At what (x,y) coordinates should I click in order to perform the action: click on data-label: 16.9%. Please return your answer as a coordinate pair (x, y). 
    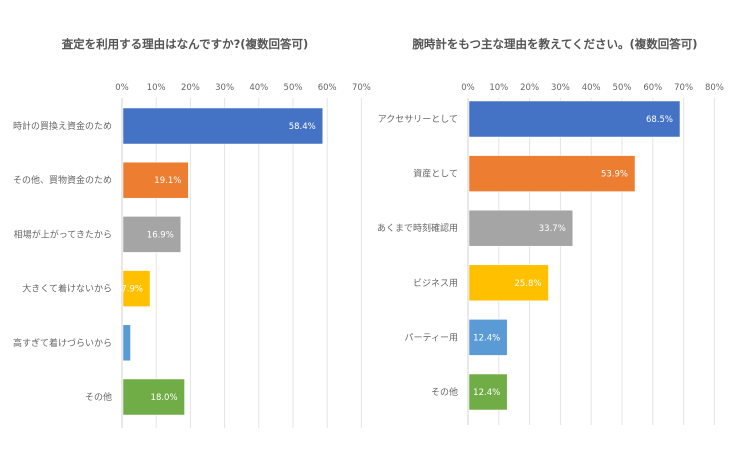
    Looking at the image, I should click on (160, 235).